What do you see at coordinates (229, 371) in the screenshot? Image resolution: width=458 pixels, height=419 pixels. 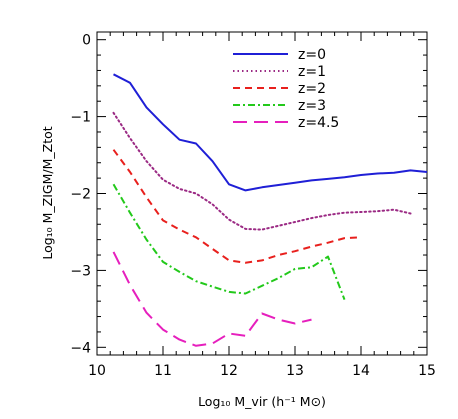 I see `x-tick-label: 12` at bounding box center [229, 371].